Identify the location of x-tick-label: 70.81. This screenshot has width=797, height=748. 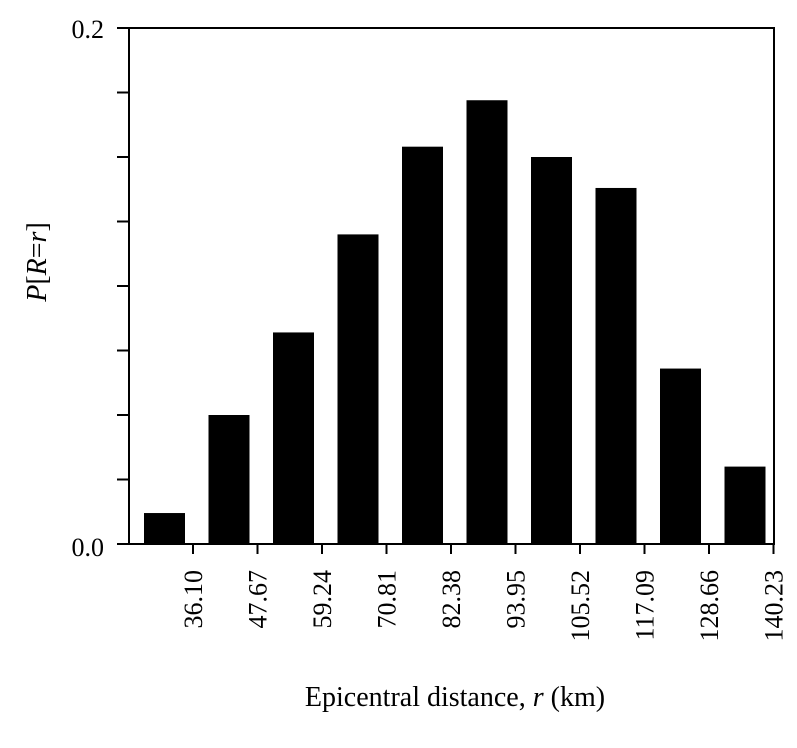
(387, 599).